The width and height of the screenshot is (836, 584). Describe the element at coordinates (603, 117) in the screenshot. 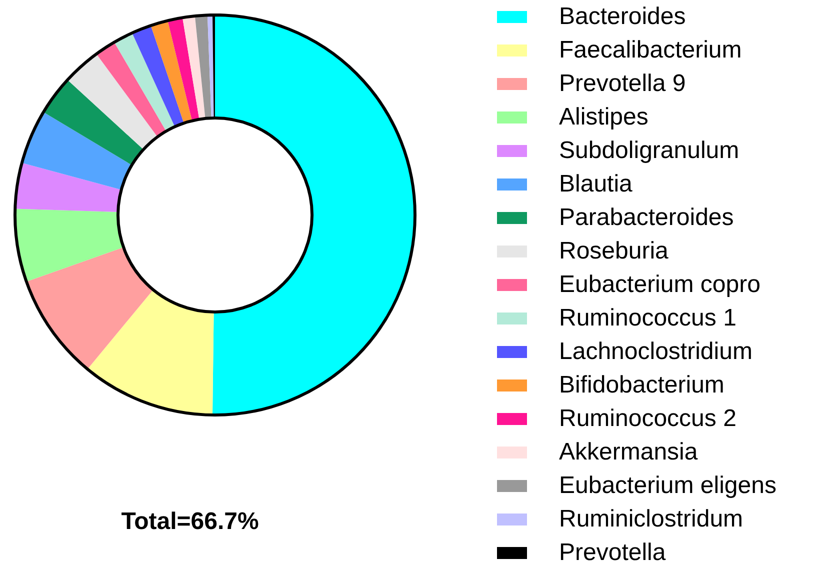

I see `legend-label: Alistipes` at that location.